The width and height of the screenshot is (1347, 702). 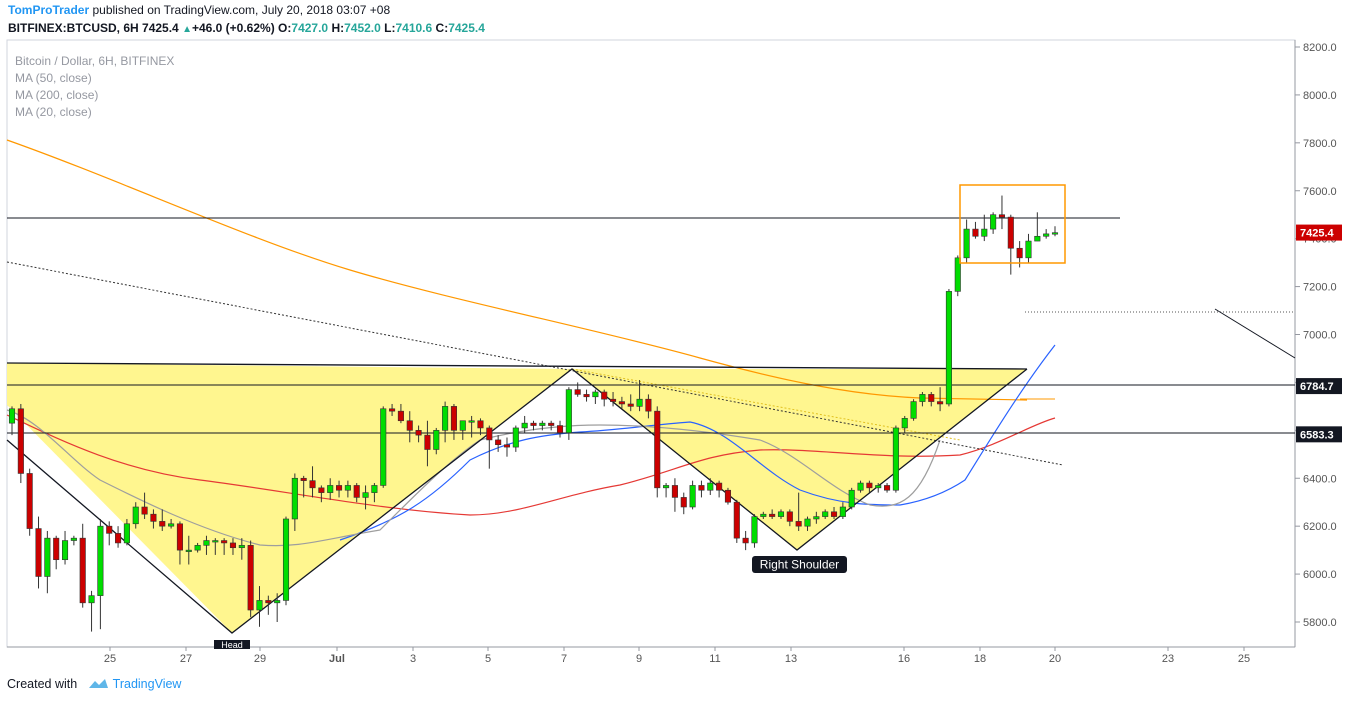 I want to click on consolidation-box, so click(x=1012, y=224).